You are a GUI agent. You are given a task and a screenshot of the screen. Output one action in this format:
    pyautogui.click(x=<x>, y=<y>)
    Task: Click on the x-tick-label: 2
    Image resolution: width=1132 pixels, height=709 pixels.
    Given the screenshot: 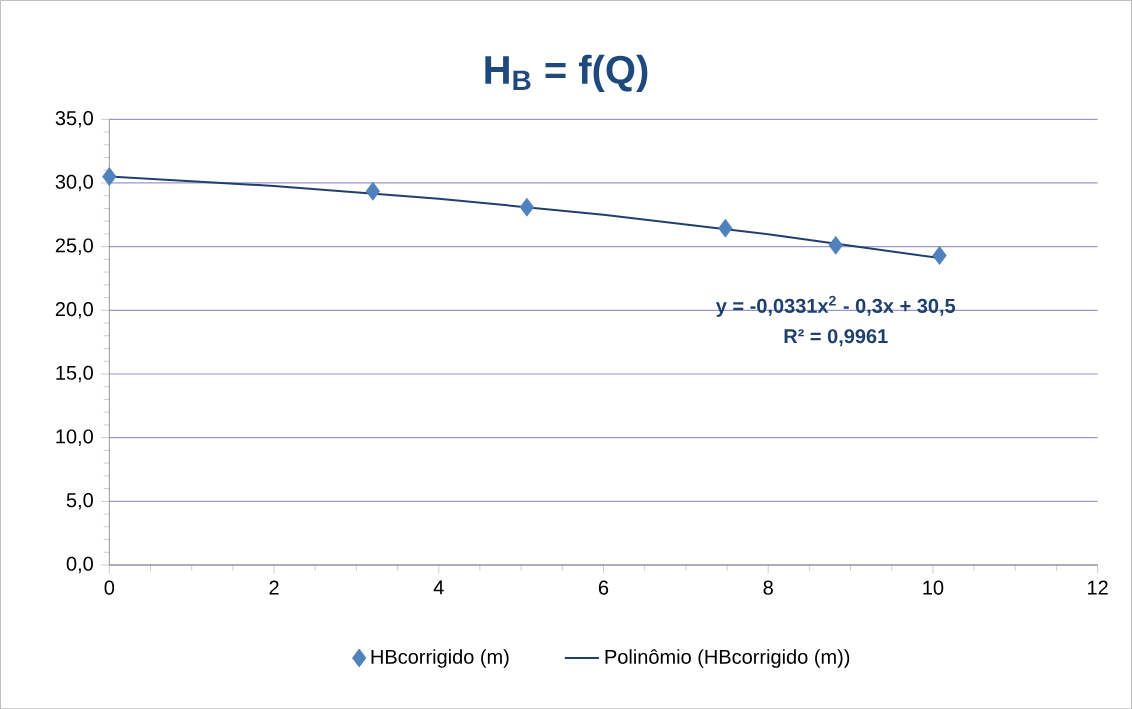 What is the action you would take?
    pyautogui.click(x=274, y=587)
    